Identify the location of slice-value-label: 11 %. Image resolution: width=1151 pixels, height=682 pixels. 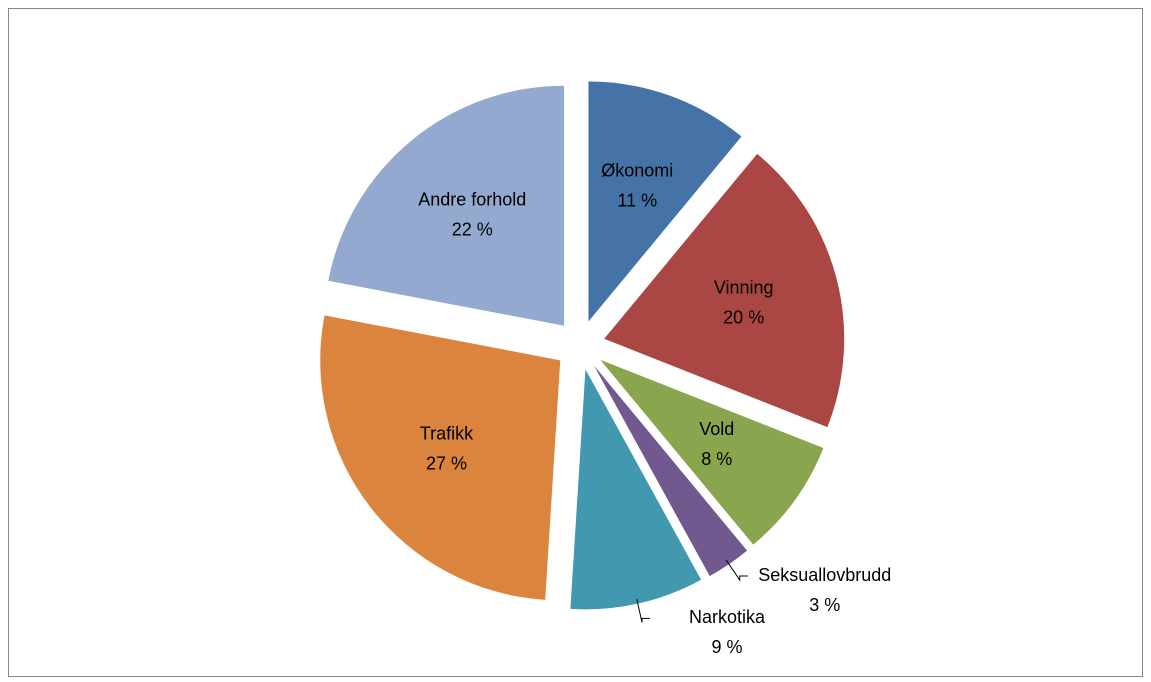
(637, 201).